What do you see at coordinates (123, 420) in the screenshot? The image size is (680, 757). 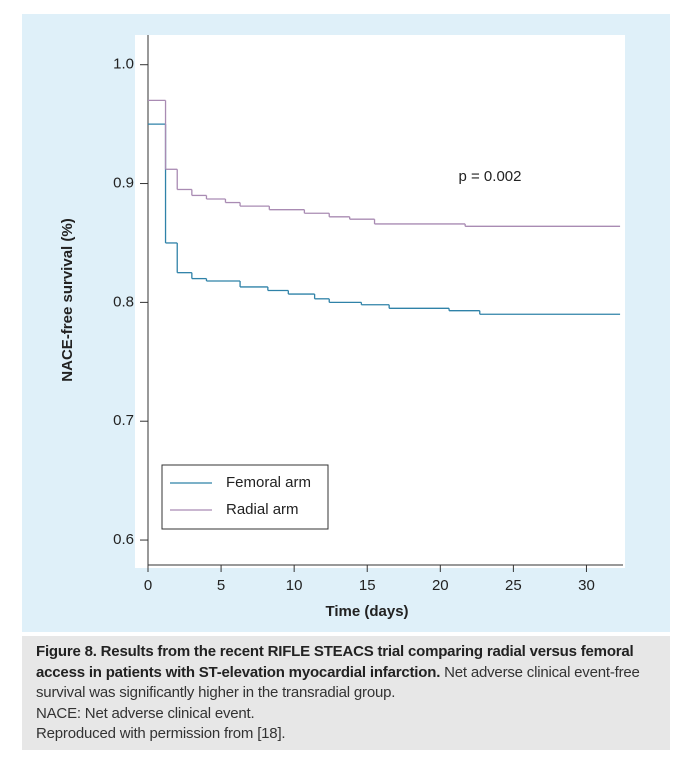 I see `y-tick-label: 0.7` at bounding box center [123, 420].